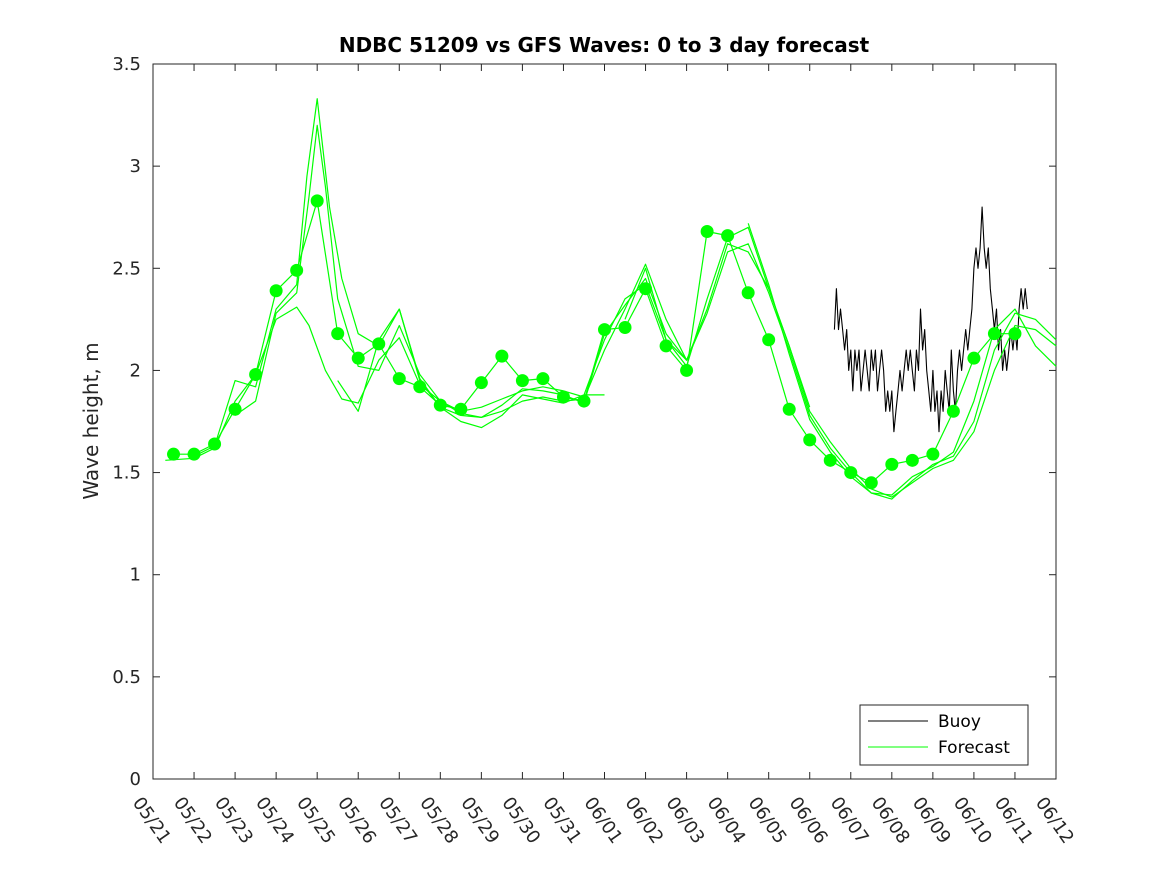  What do you see at coordinates (126, 677) in the screenshot?
I see `y-tick-label: 0.5` at bounding box center [126, 677].